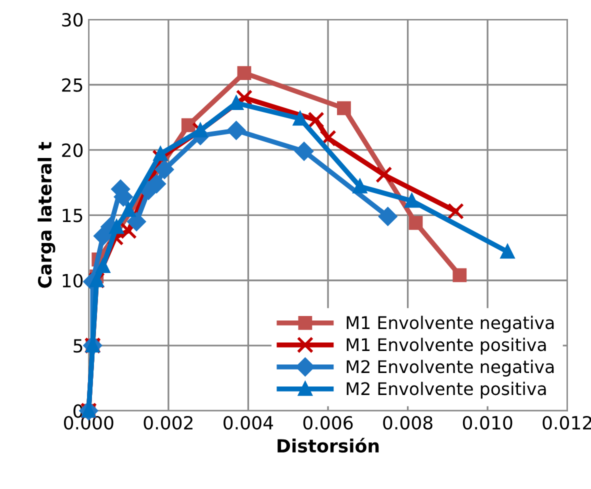  What do you see at coordinates (168, 423) in the screenshot?
I see `x-tick-label: 0.002` at bounding box center [168, 423].